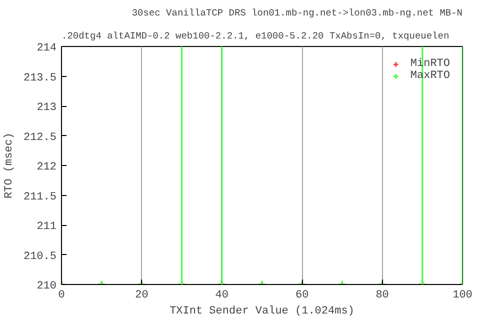 The width and height of the screenshot is (480, 320). I want to click on y-axis-title: RTO (msec), so click(9, 165).